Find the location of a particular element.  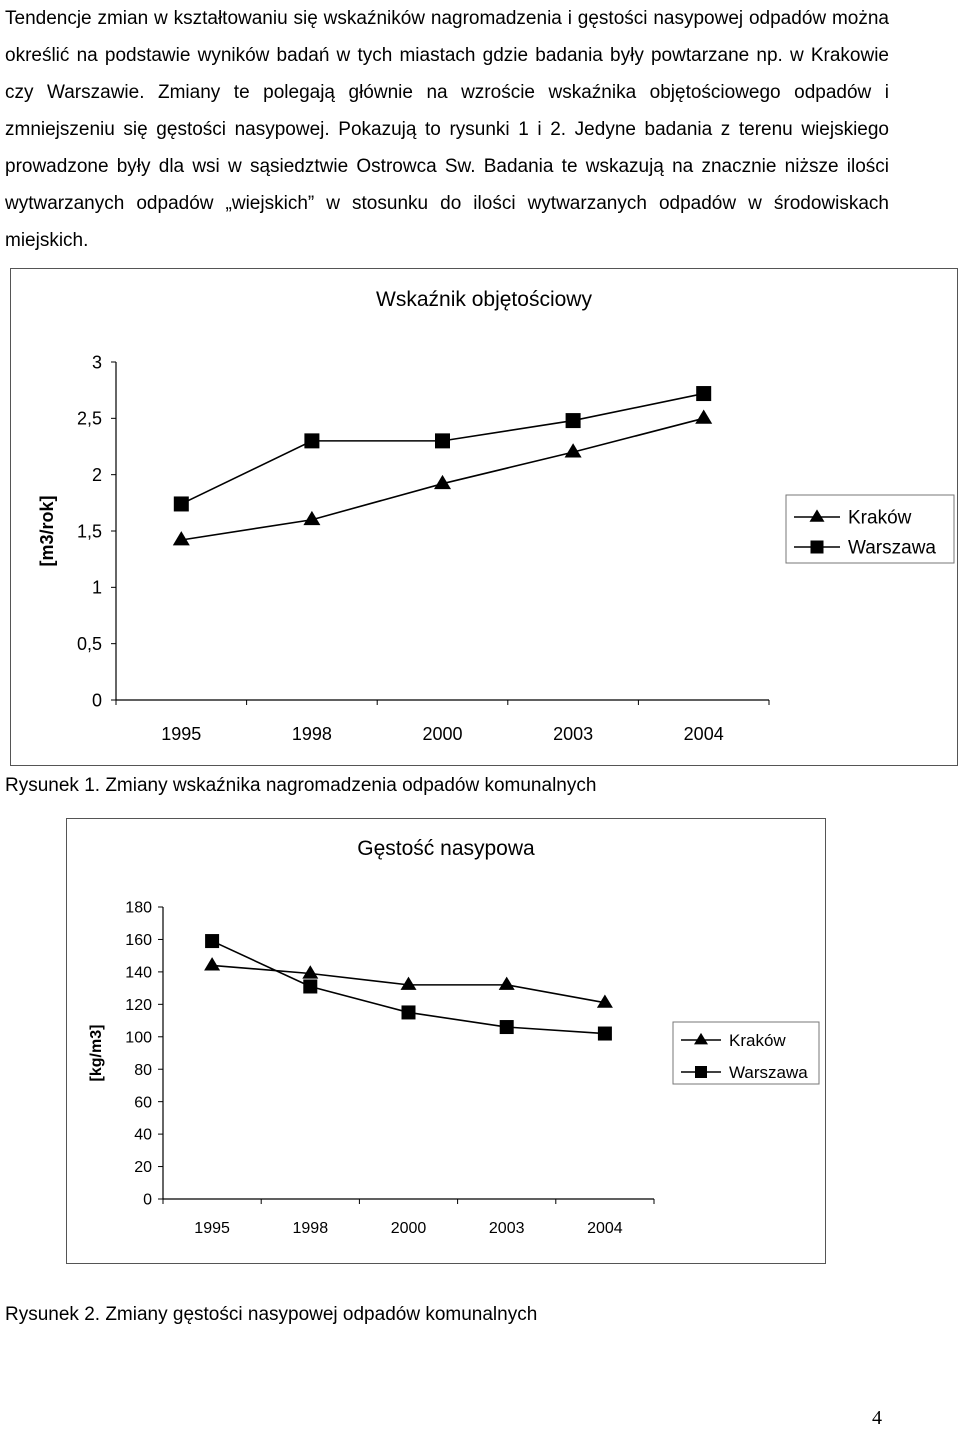

y-tick-label: 1 is located at coordinates (97, 588).